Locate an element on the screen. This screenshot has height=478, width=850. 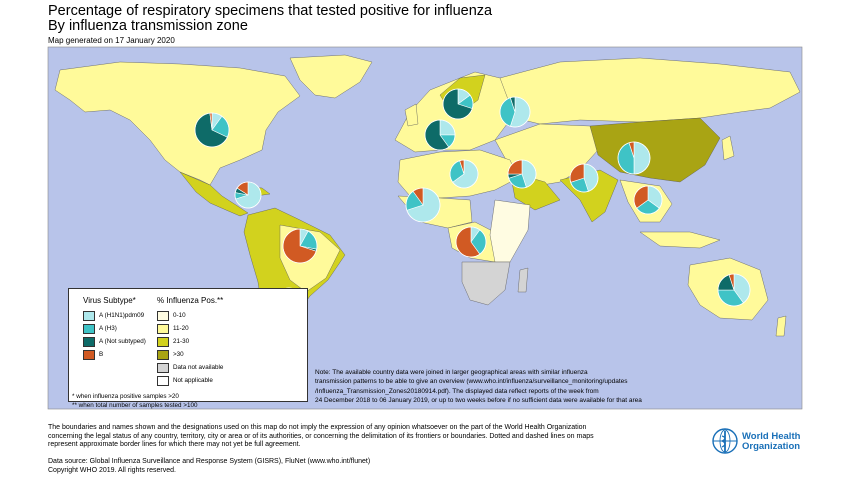
legend-label-pos-11-20: 11-20 is located at coordinates (181, 328).